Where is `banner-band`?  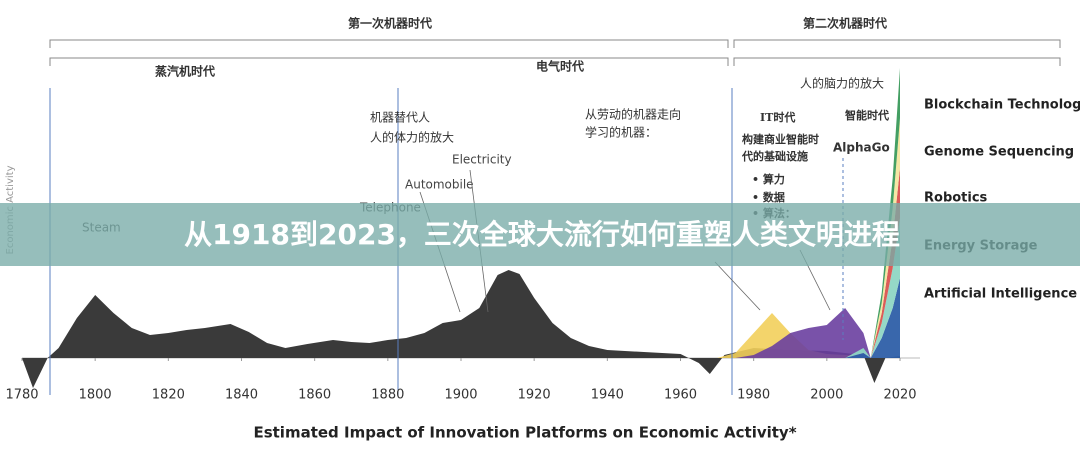
banner-band is located at coordinates (540, 234).